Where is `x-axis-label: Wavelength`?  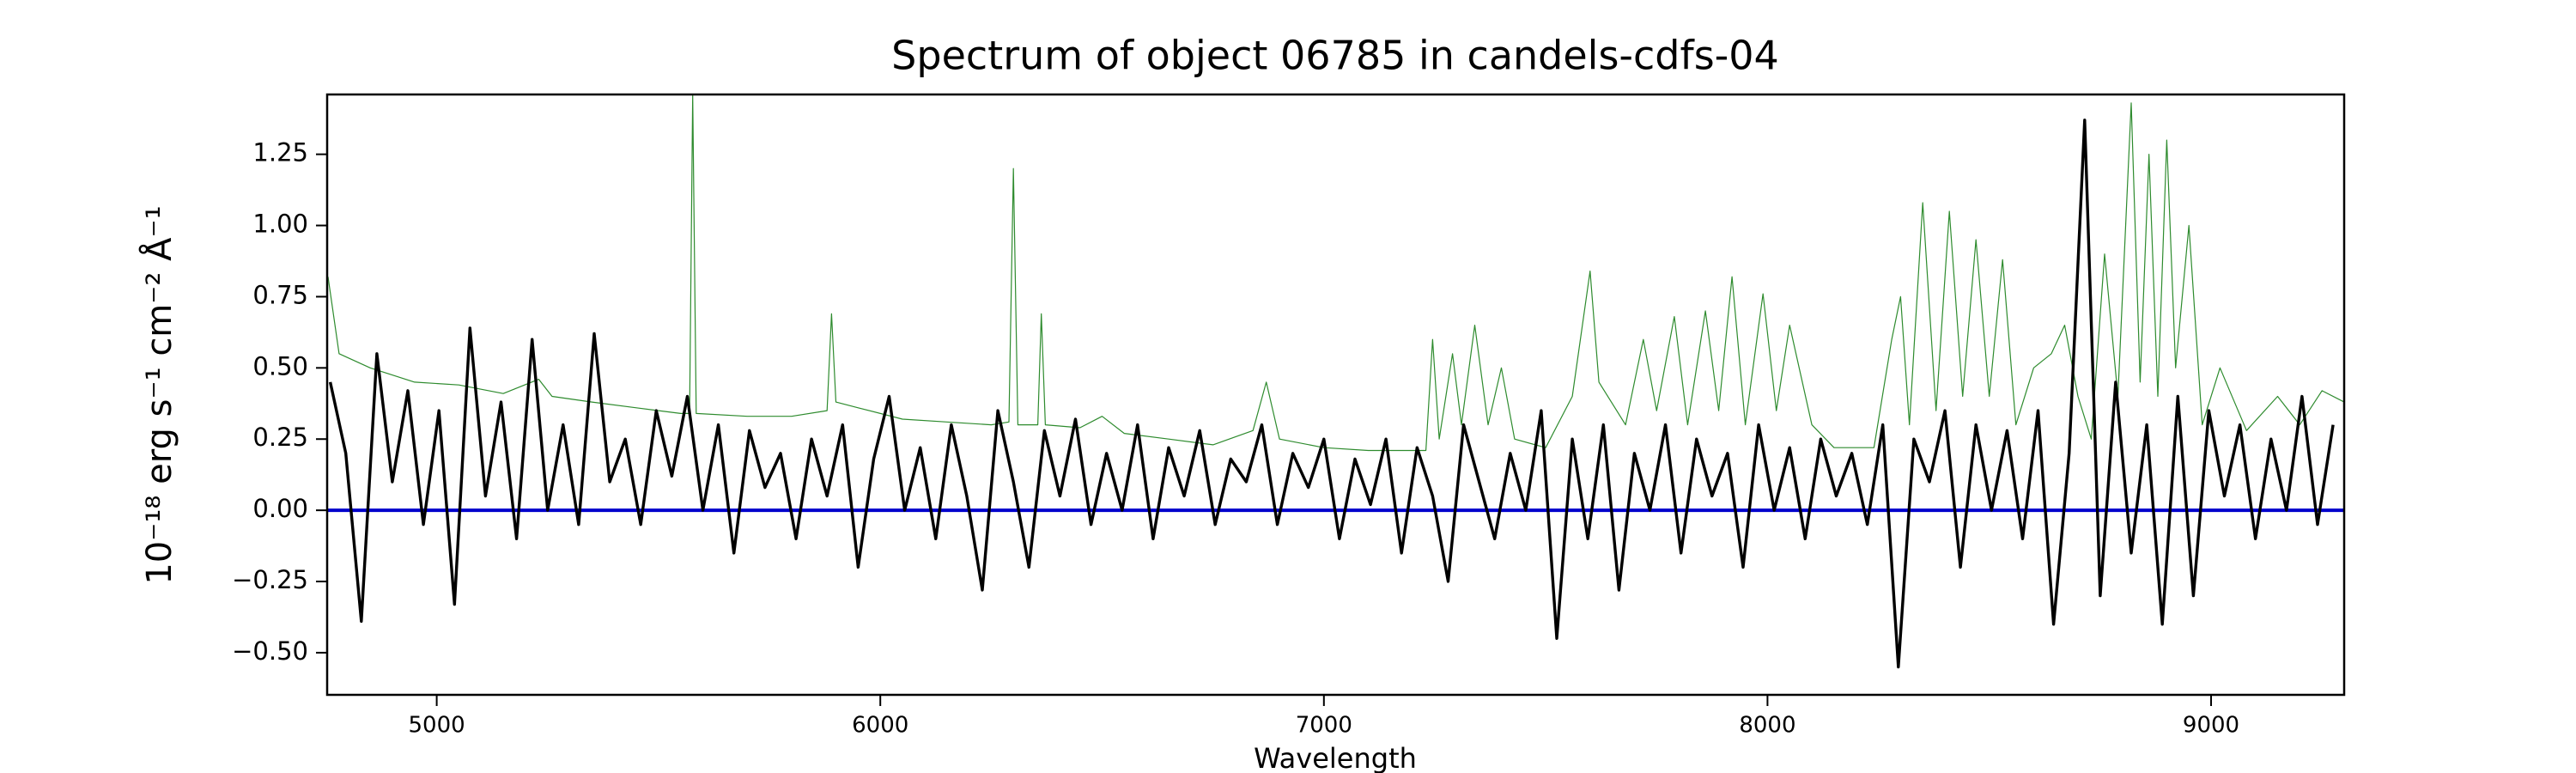
x-axis-label: Wavelength is located at coordinates (1335, 757).